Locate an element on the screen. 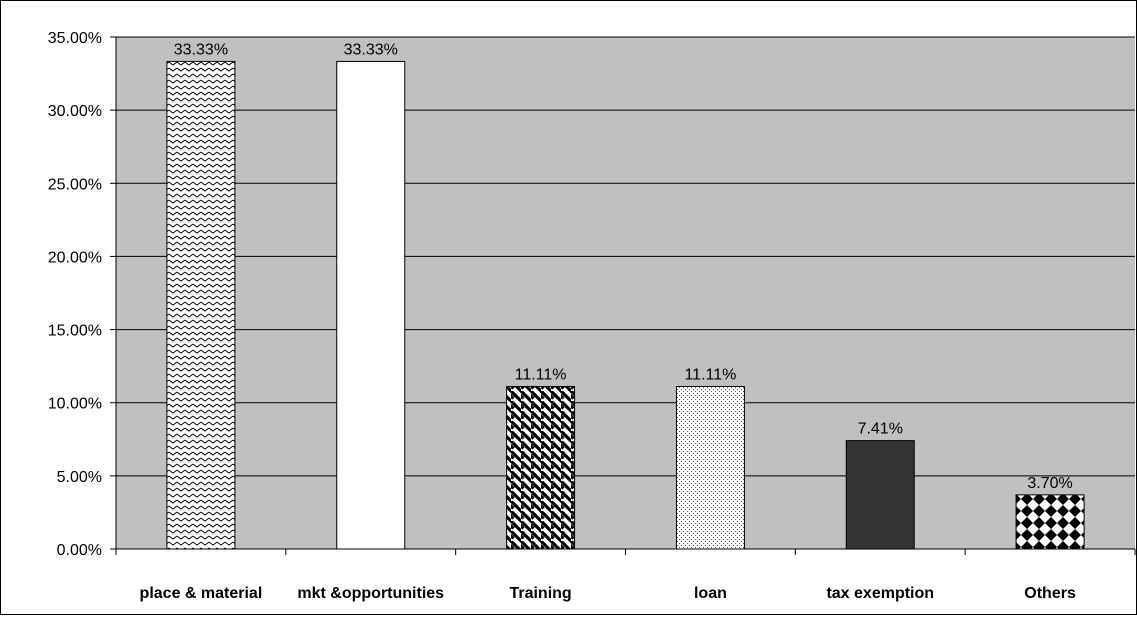 This screenshot has height=619, width=1137. y-tick-label: 25.00% is located at coordinates (75, 184).